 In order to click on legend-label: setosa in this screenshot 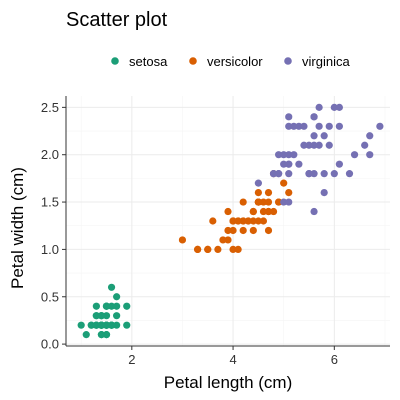, I will do `click(148, 61)`.